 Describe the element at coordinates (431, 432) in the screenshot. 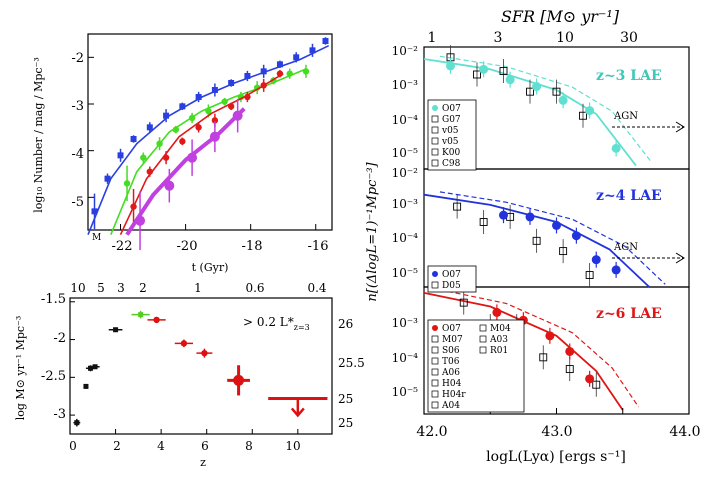

I see `lae-x-tick: 42.0` at that location.